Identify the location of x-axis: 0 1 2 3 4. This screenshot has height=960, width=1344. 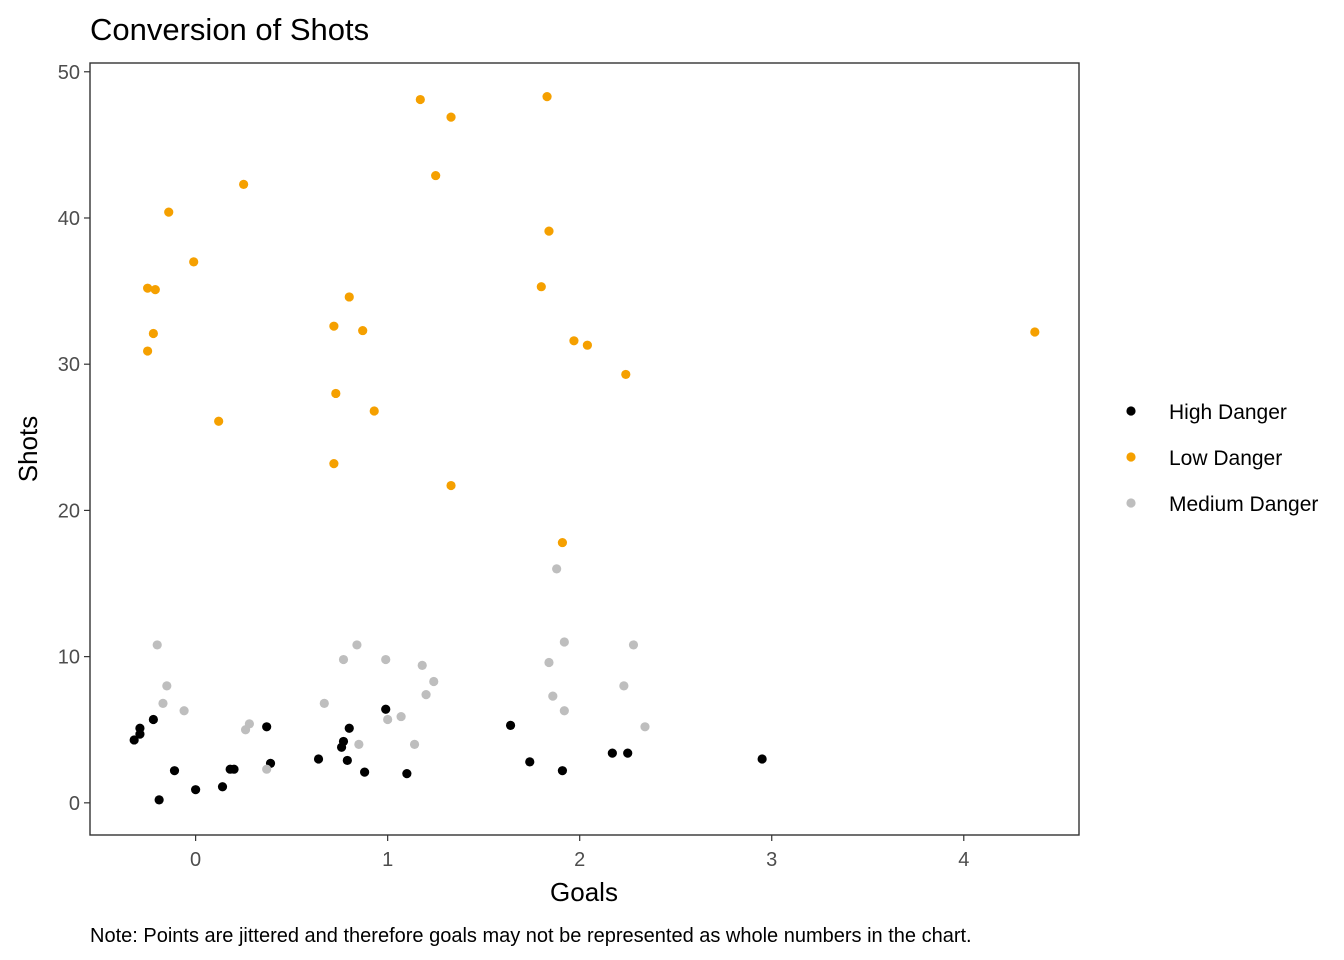
(579, 853).